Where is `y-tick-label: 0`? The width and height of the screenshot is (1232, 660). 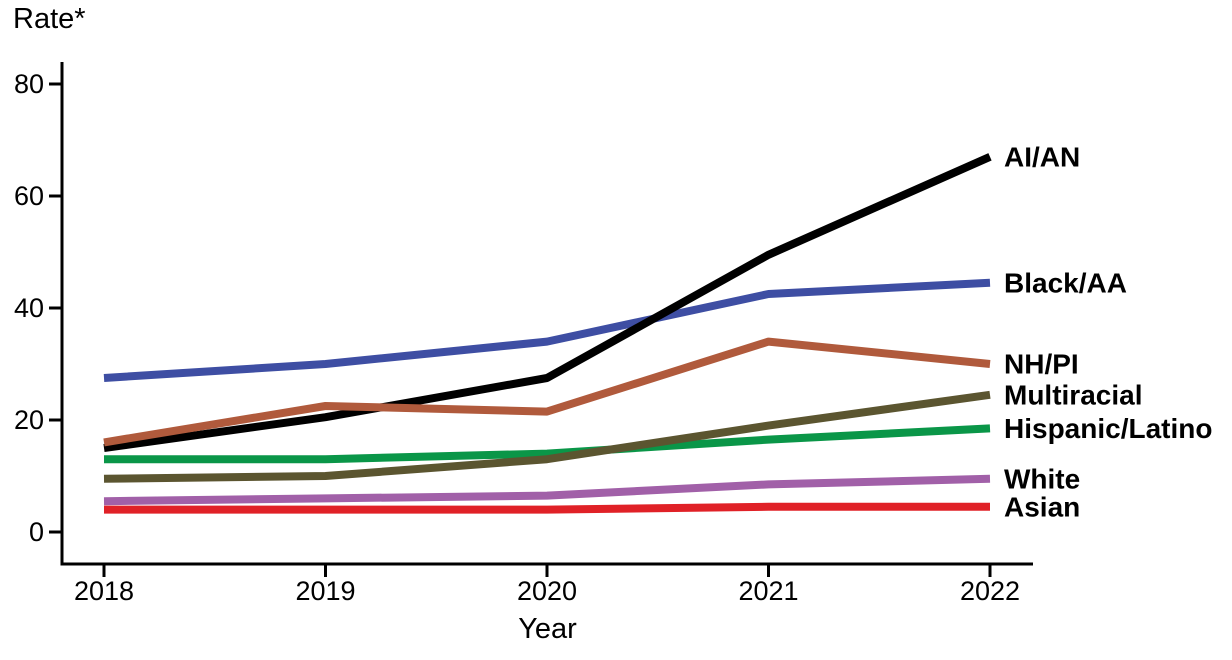
y-tick-label: 0 is located at coordinates (36, 532).